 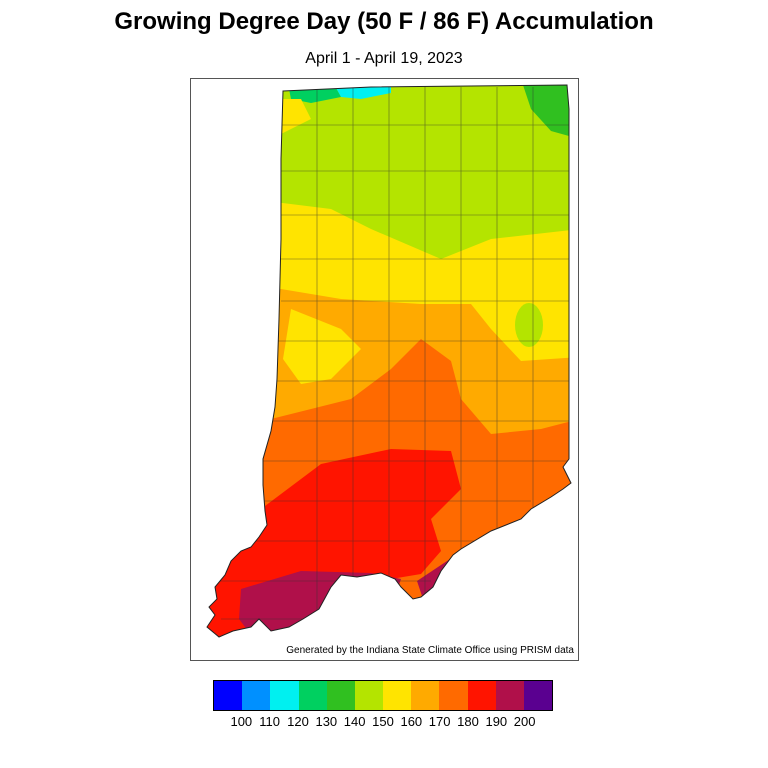 I want to click on legend-label: 130, so click(x=326, y=721).